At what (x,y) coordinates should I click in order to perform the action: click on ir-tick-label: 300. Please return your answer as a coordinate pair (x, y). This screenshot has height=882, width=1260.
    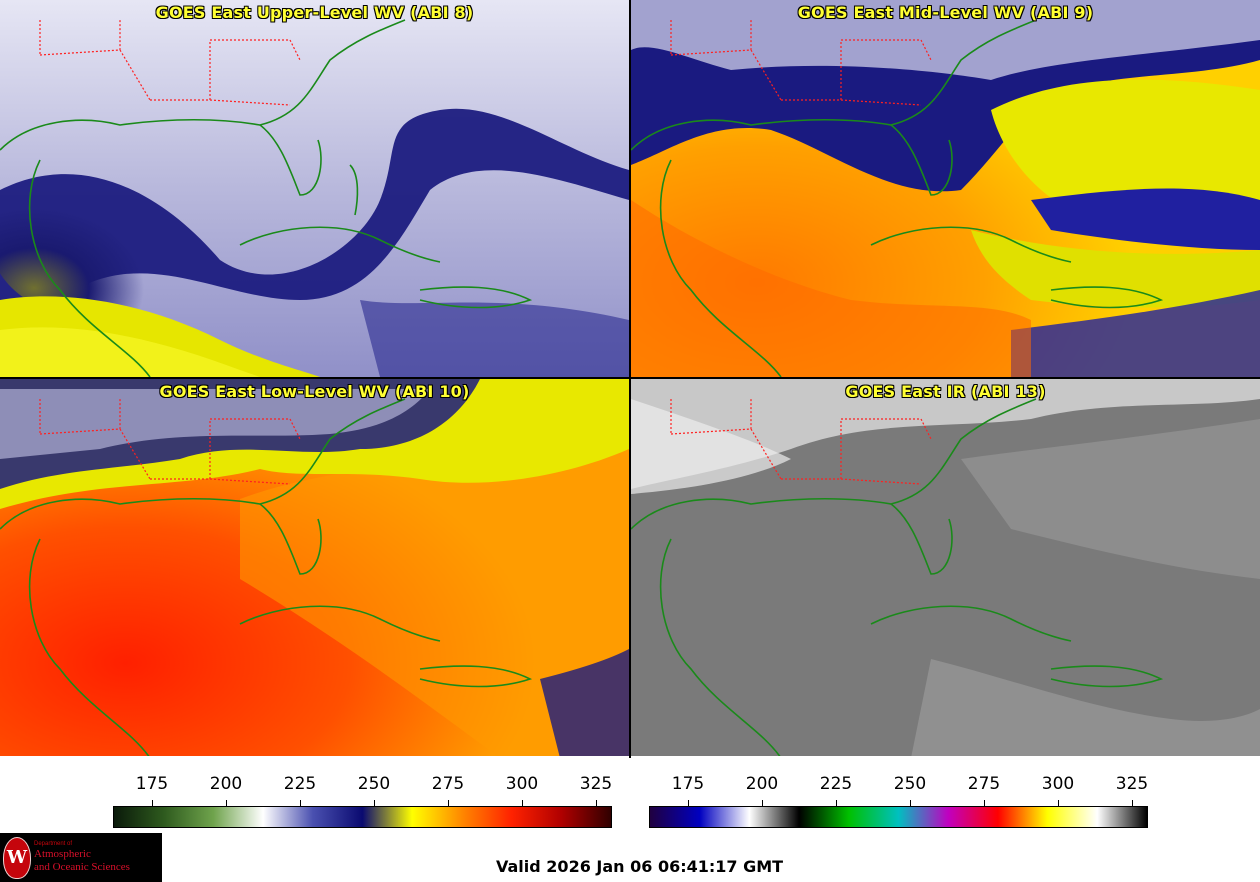
    Looking at the image, I should click on (1058, 784).